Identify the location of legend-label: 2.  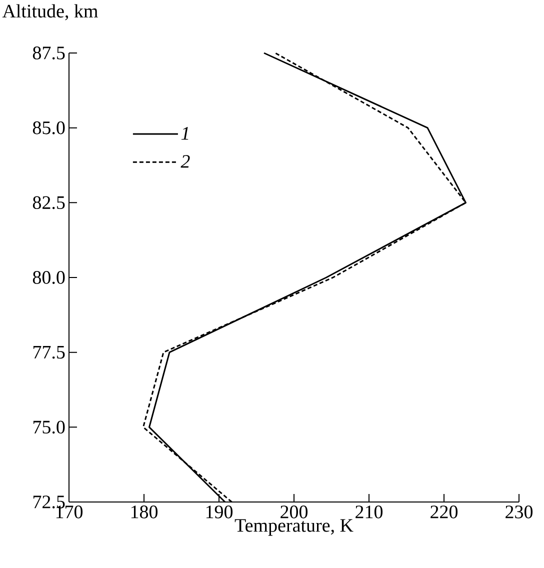
(185, 161).